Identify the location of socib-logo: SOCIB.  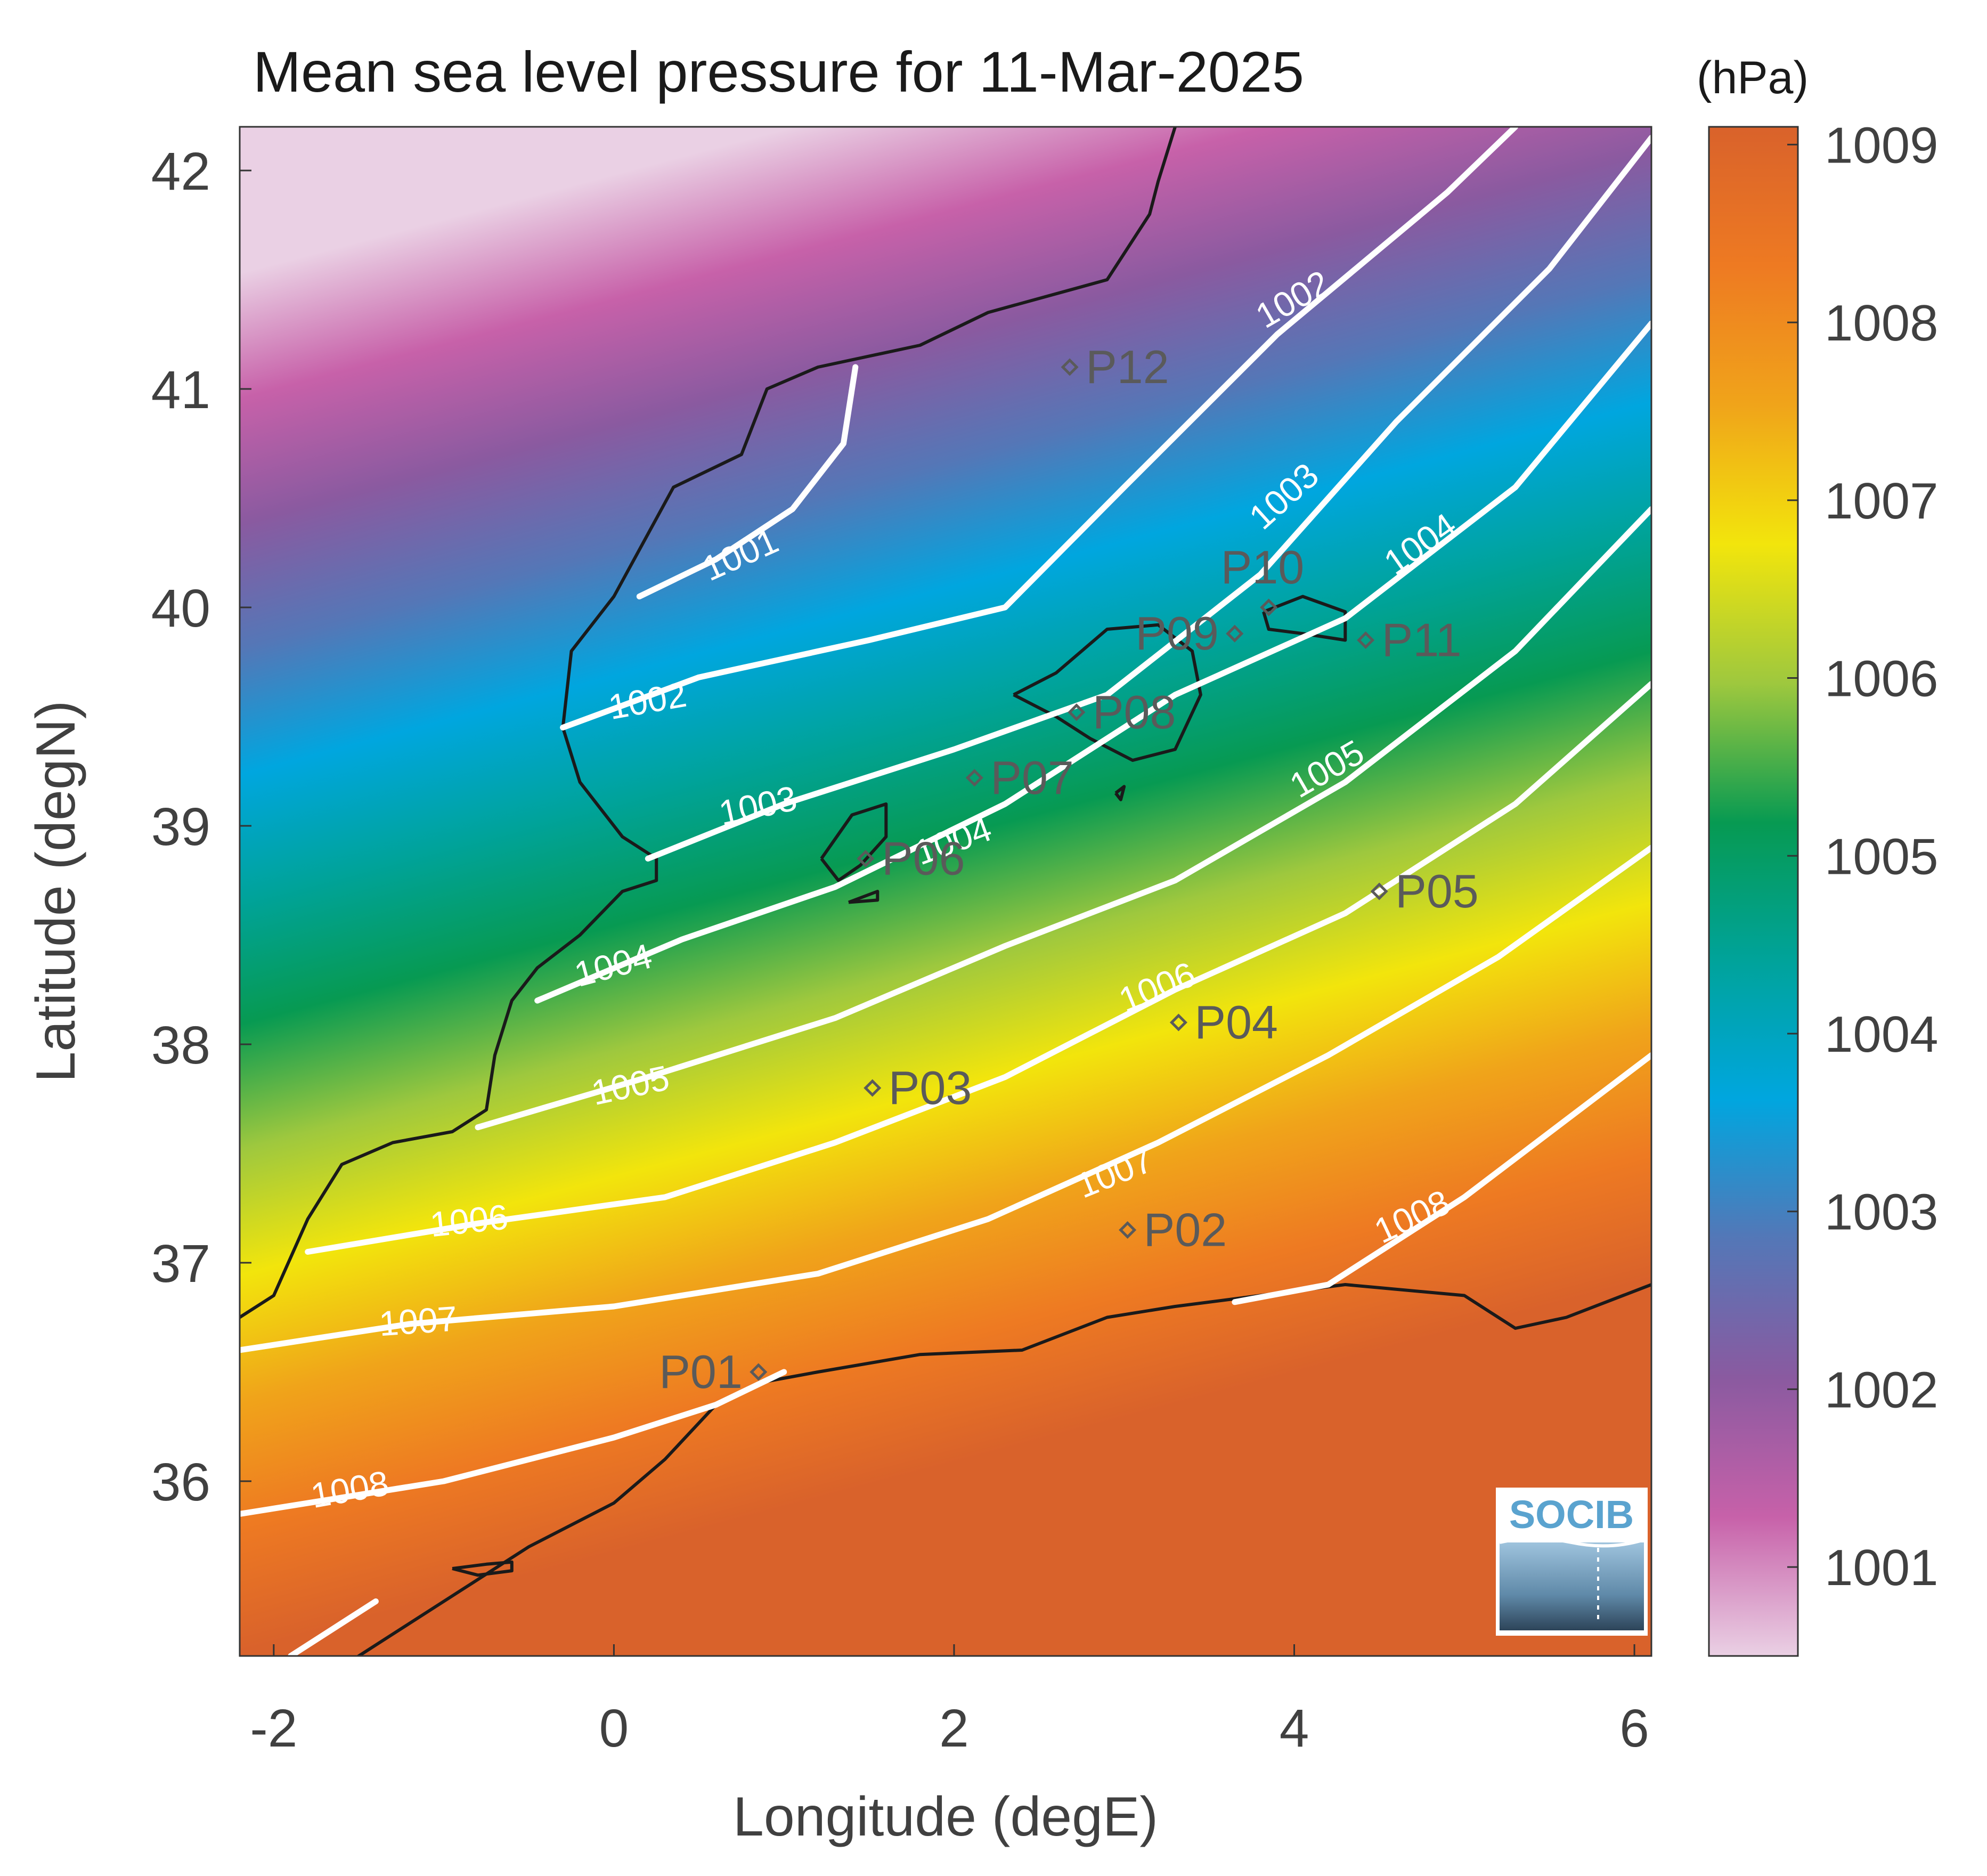
(1572, 1562).